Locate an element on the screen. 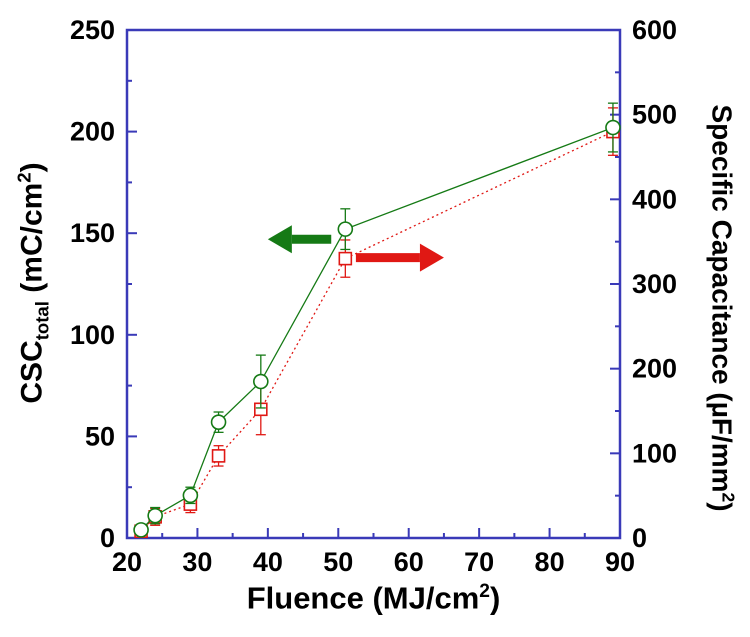 Image resolution: width=750 pixels, height=637 pixels. svg-text: 80 is located at coordinates (550, 562).